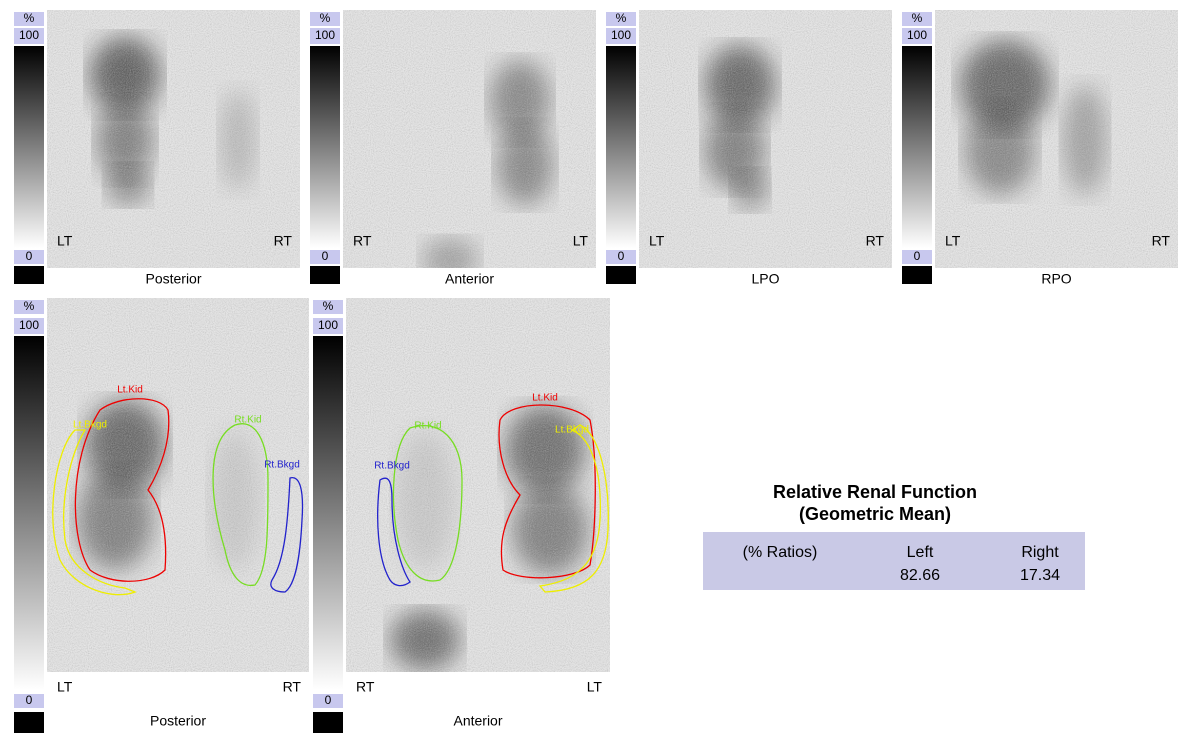 The height and width of the screenshot is (733, 1178). What do you see at coordinates (875, 492) in the screenshot?
I see `result-title: Relative Renal Function` at bounding box center [875, 492].